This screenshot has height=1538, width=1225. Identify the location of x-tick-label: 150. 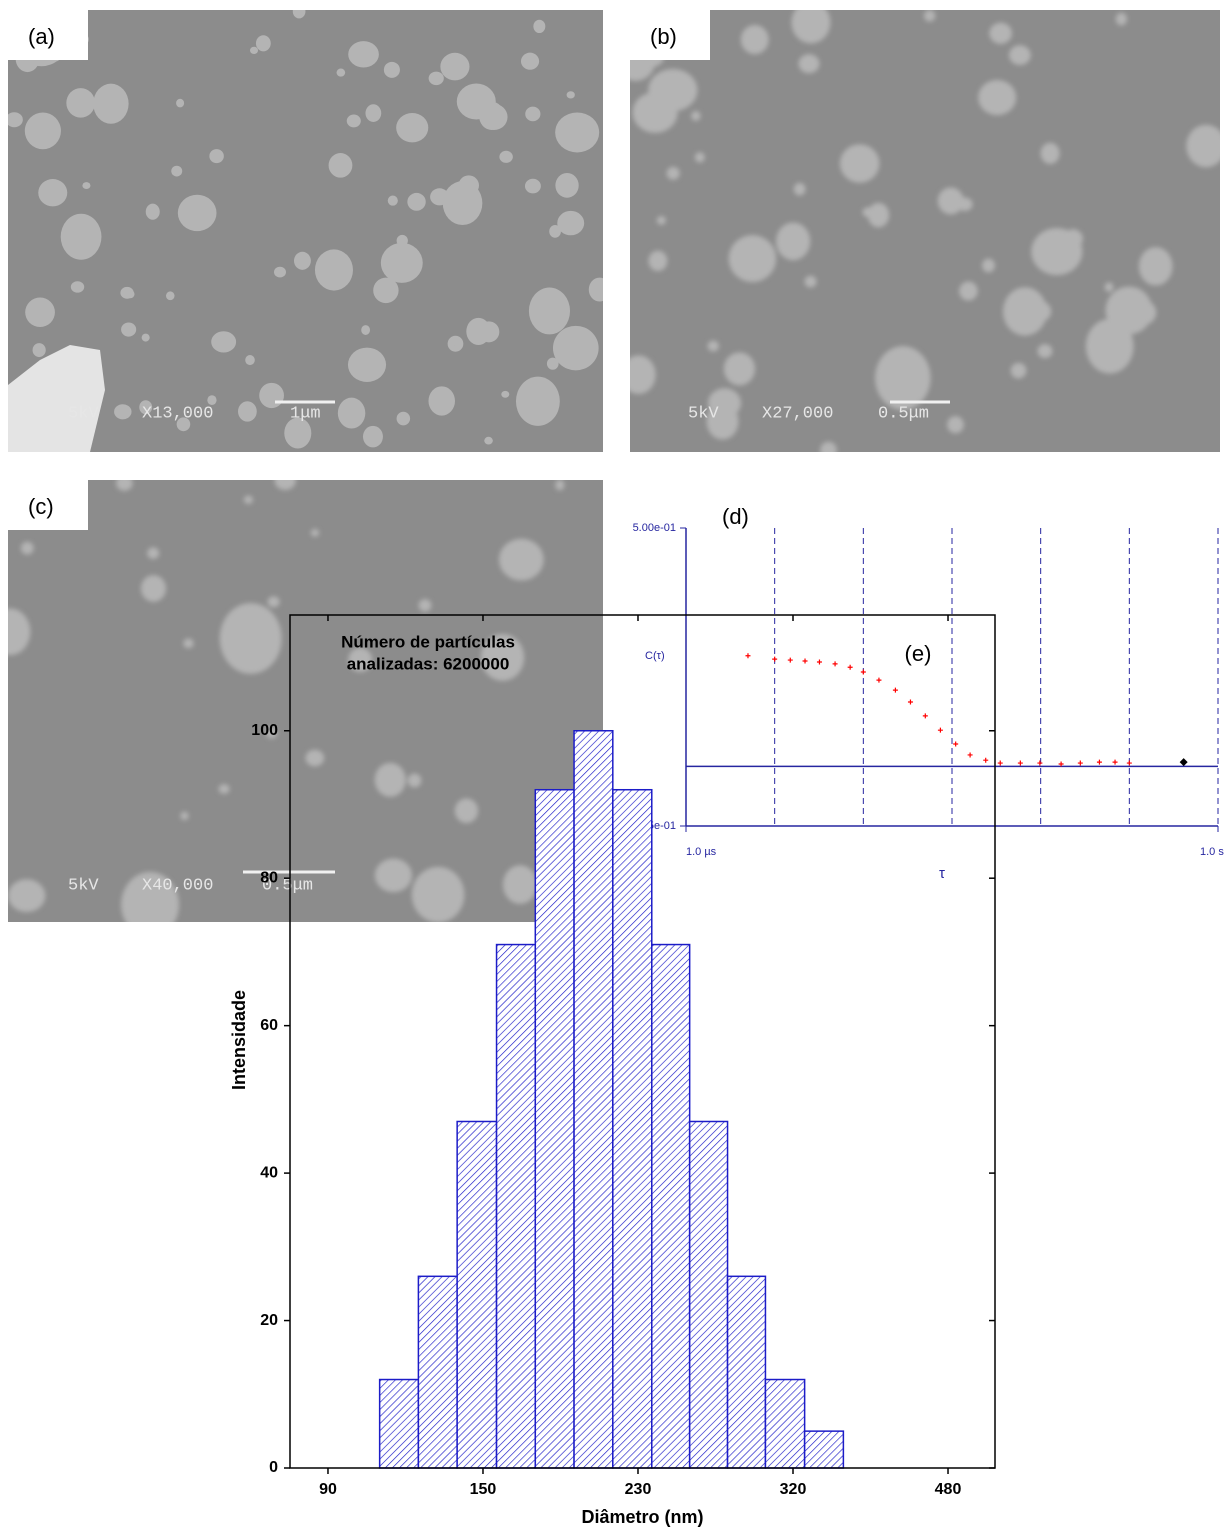
(483, 1489).